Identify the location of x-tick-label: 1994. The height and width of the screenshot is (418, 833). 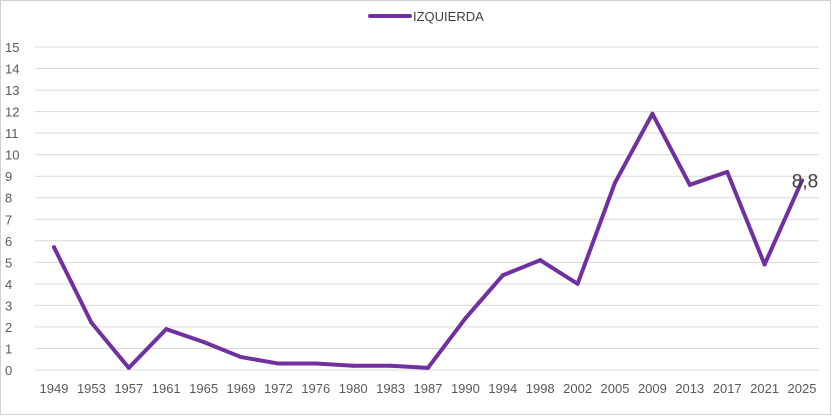
(502, 388).